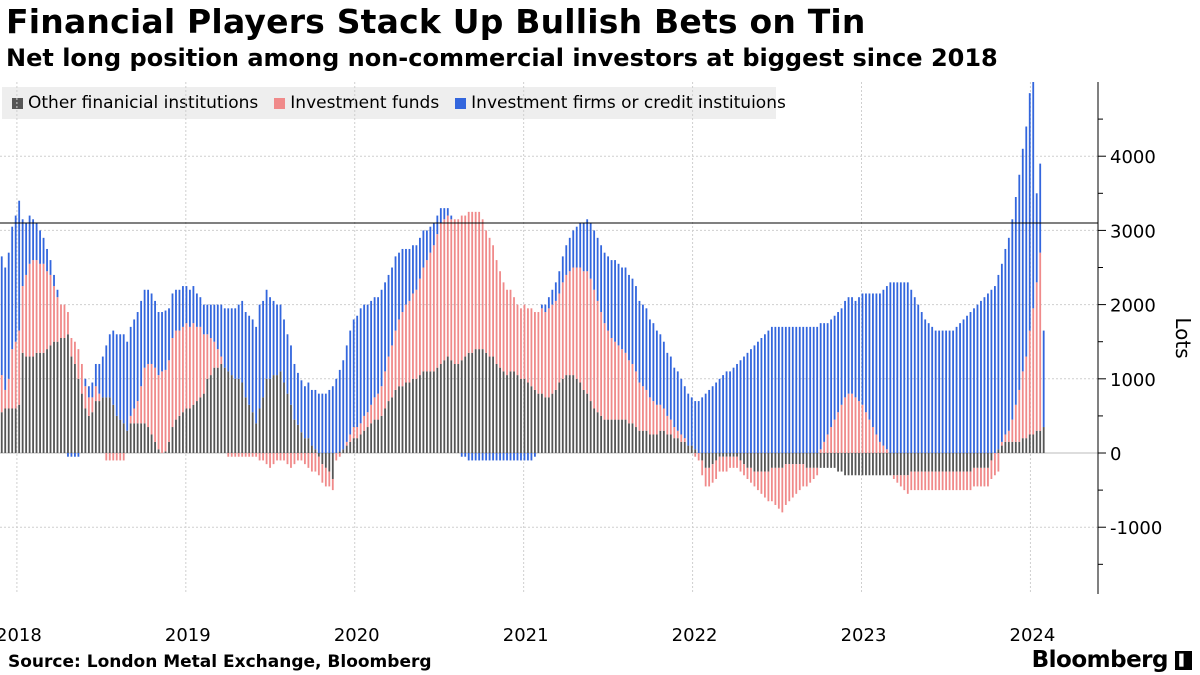  I want to click on x-tick-label: 2020, so click(357, 635).